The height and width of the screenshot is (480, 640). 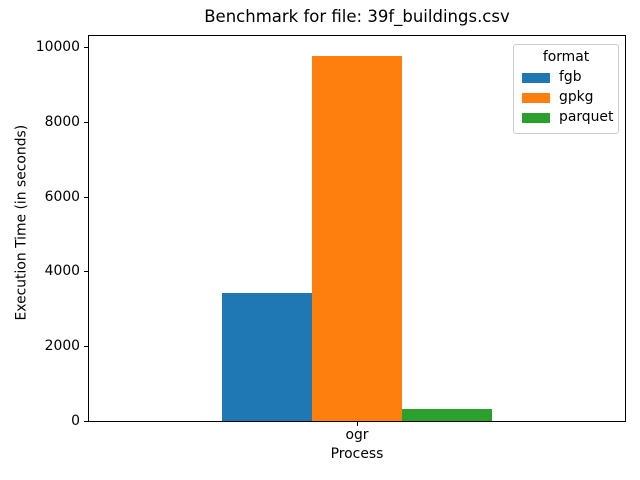 I want to click on bar-gpkg, so click(x=357, y=238).